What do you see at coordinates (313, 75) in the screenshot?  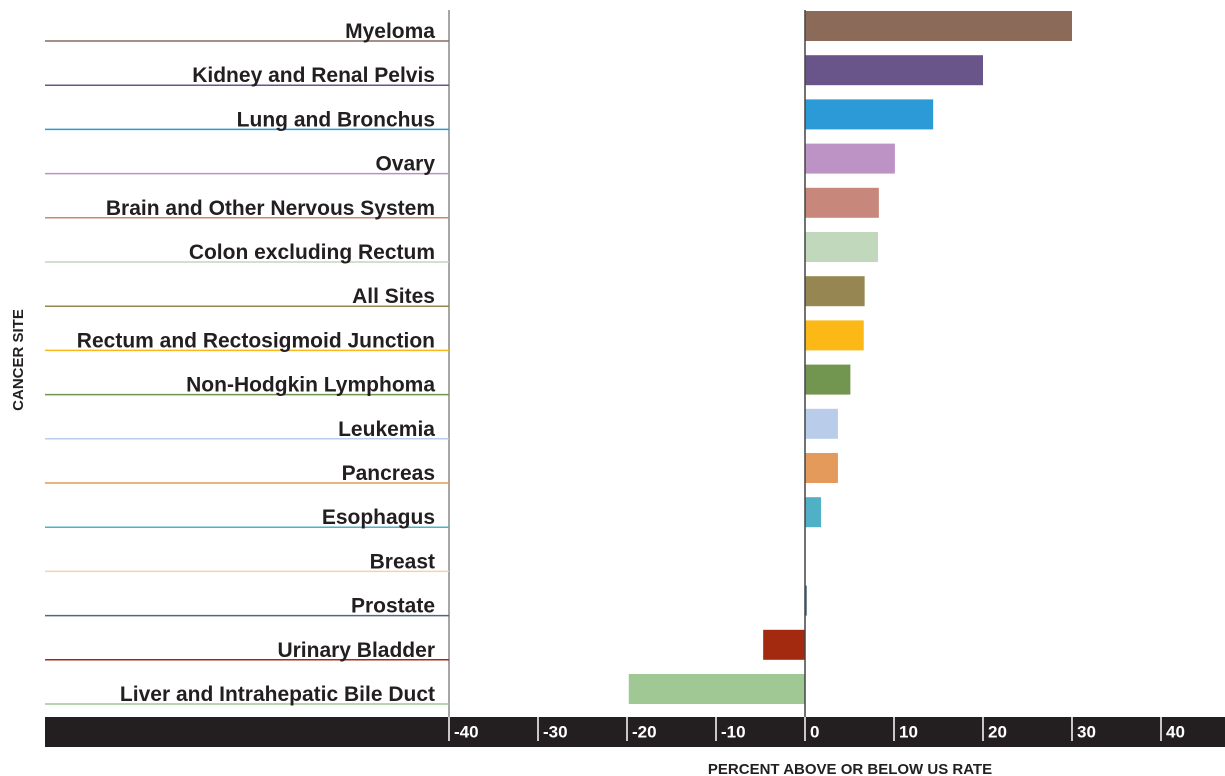 I see `category-label: Kidney and Renal Pelvis` at bounding box center [313, 75].